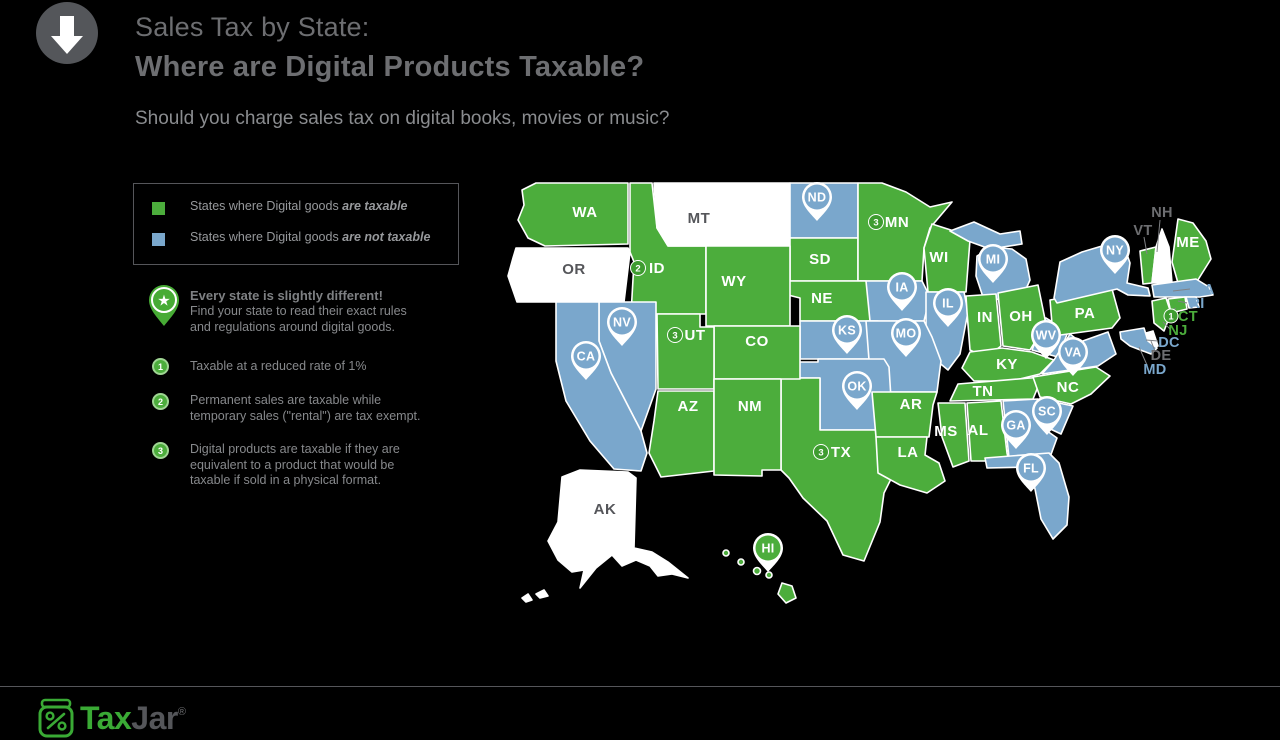 The image size is (1280, 740). What do you see at coordinates (768, 552) in the screenshot?
I see `pin-HI: HI` at bounding box center [768, 552].